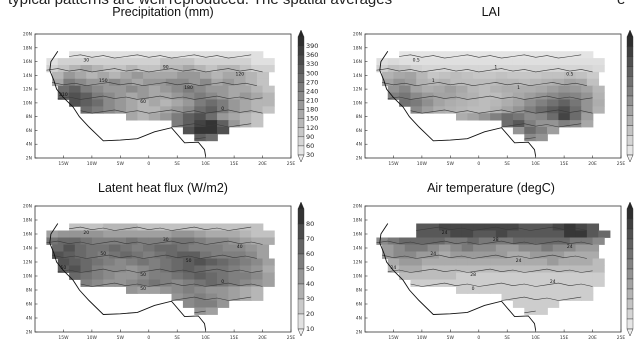  I want to click on y-tick-label: 6N, so click(29, 305).